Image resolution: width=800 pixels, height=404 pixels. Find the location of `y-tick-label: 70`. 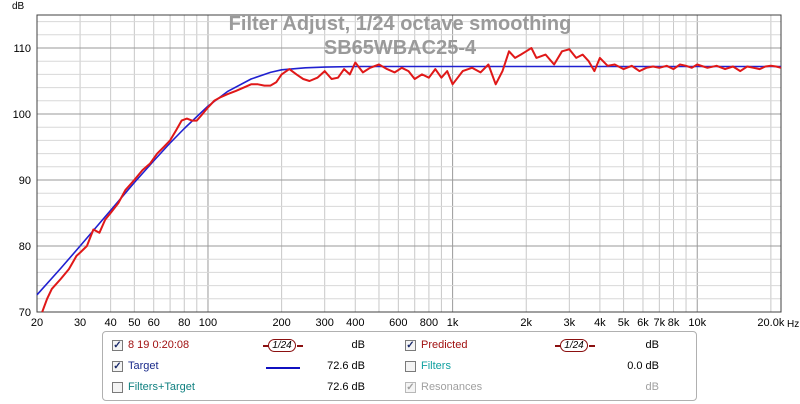

y-tick-label: 70 is located at coordinates (25, 313).